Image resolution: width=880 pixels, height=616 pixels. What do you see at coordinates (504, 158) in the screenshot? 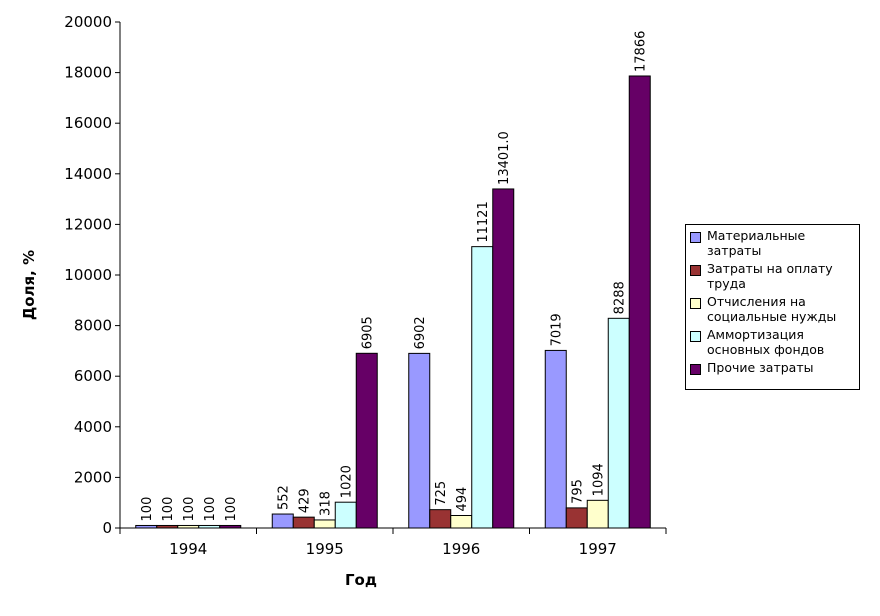
I see `data-label: 13401.0` at bounding box center [504, 158].